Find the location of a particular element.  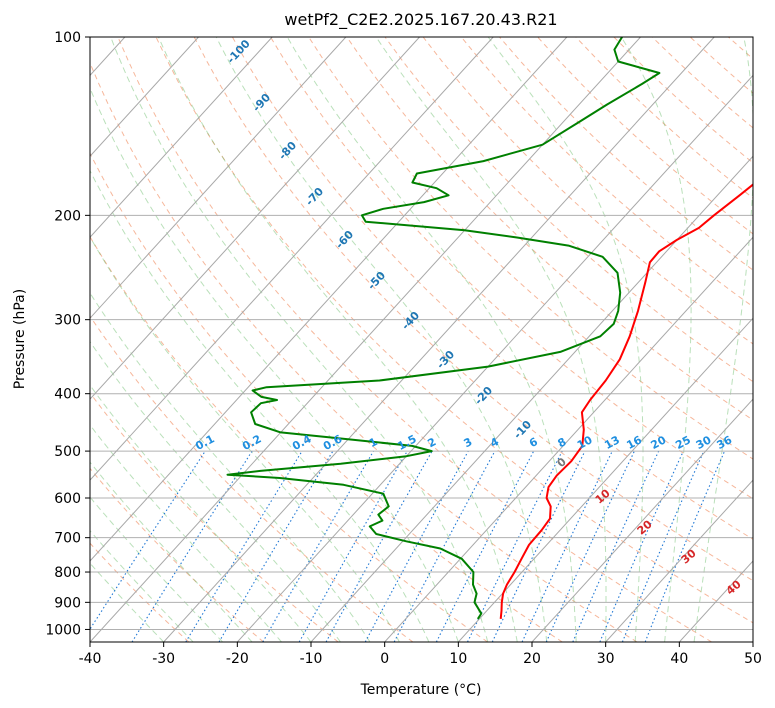

mixing-ratio-label: 25 is located at coordinates (683, 442).